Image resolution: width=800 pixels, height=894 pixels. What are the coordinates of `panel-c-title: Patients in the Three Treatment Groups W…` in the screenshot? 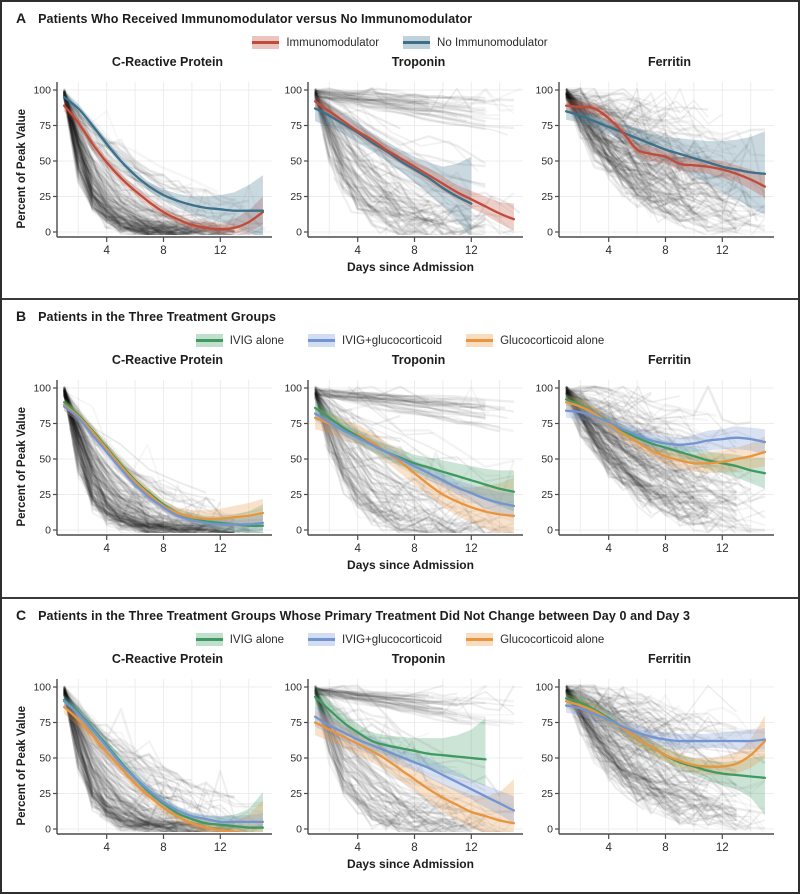 It's located at (364, 616).